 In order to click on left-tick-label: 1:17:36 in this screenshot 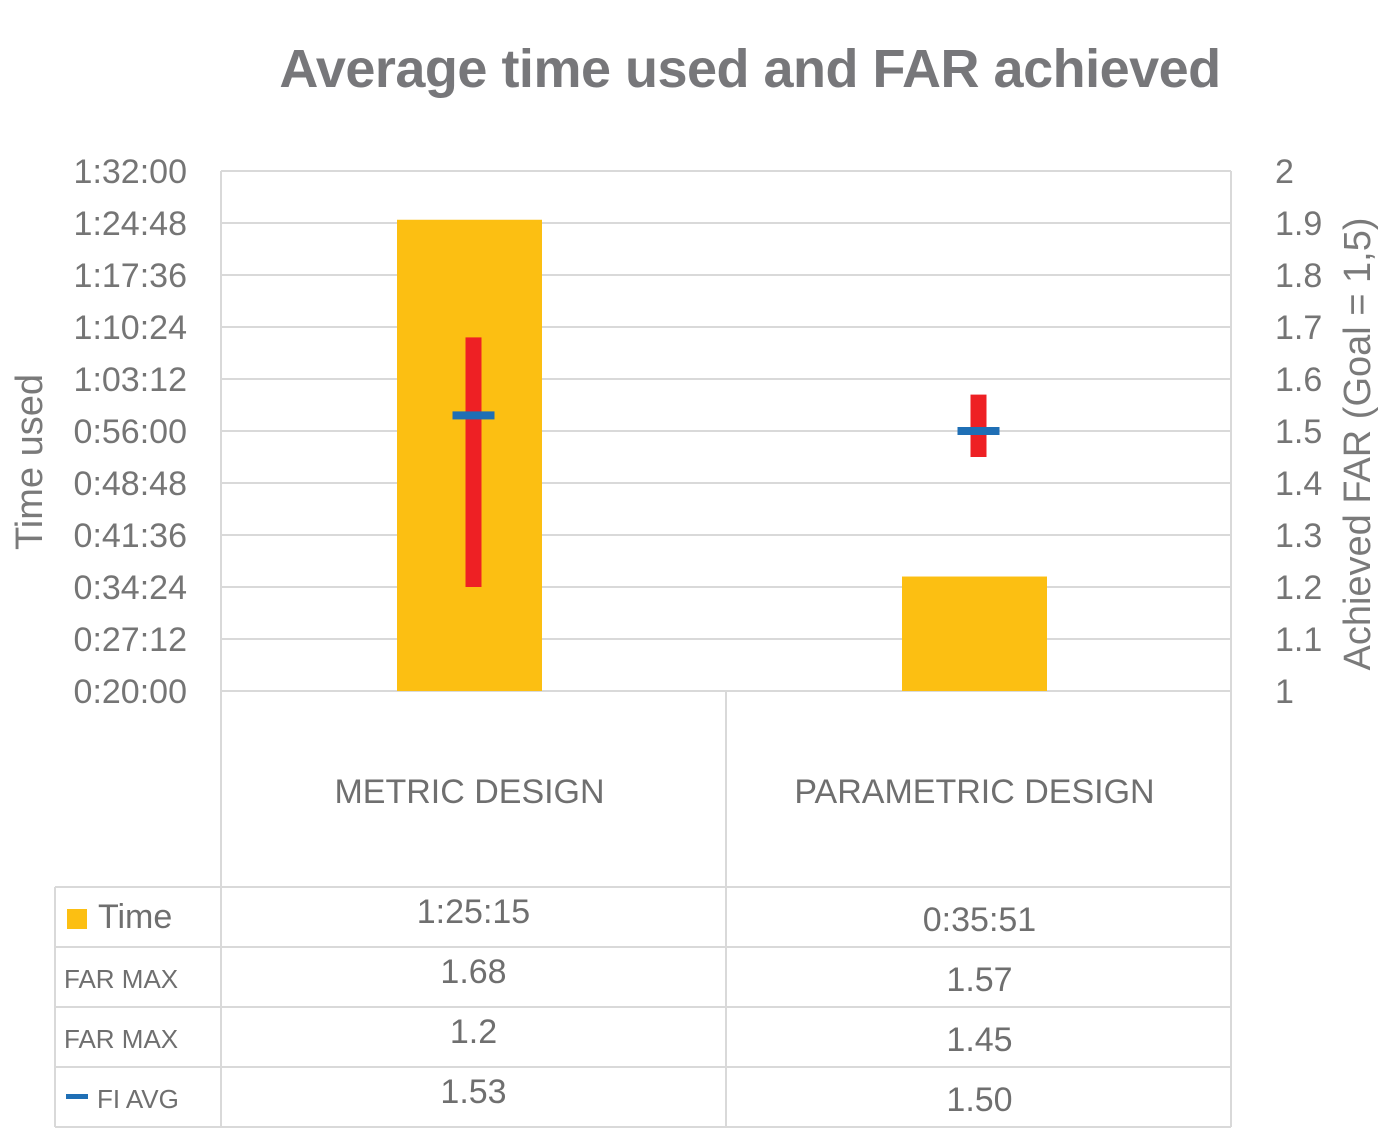, I will do `click(130, 276)`.